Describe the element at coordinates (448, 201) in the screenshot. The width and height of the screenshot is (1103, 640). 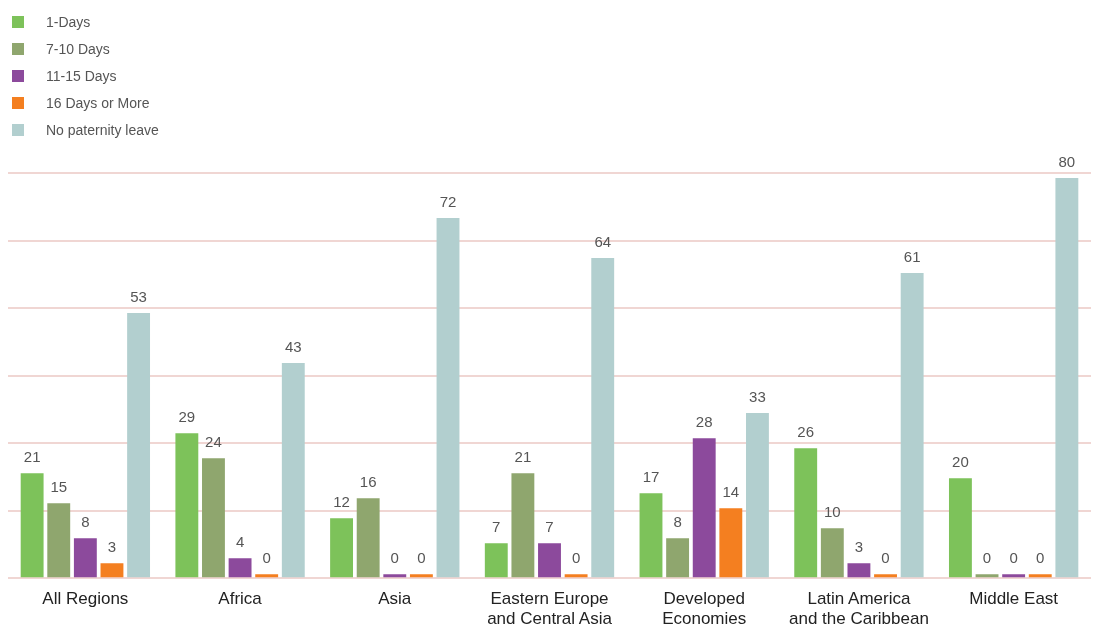
I see `data-label: 72` at that location.